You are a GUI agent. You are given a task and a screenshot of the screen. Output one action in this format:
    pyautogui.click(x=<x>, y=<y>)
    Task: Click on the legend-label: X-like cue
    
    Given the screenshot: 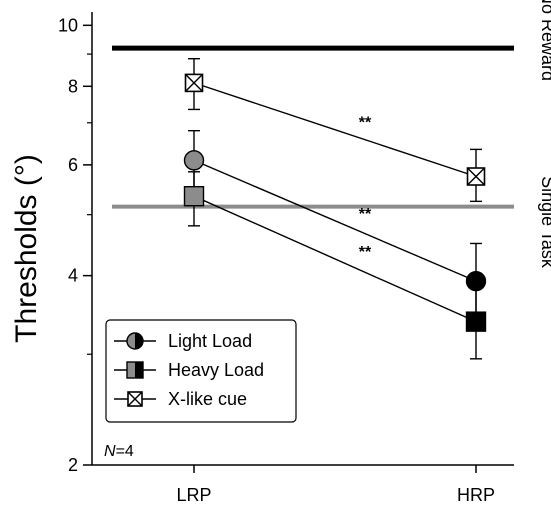 What is the action you would take?
    pyautogui.click(x=207, y=399)
    